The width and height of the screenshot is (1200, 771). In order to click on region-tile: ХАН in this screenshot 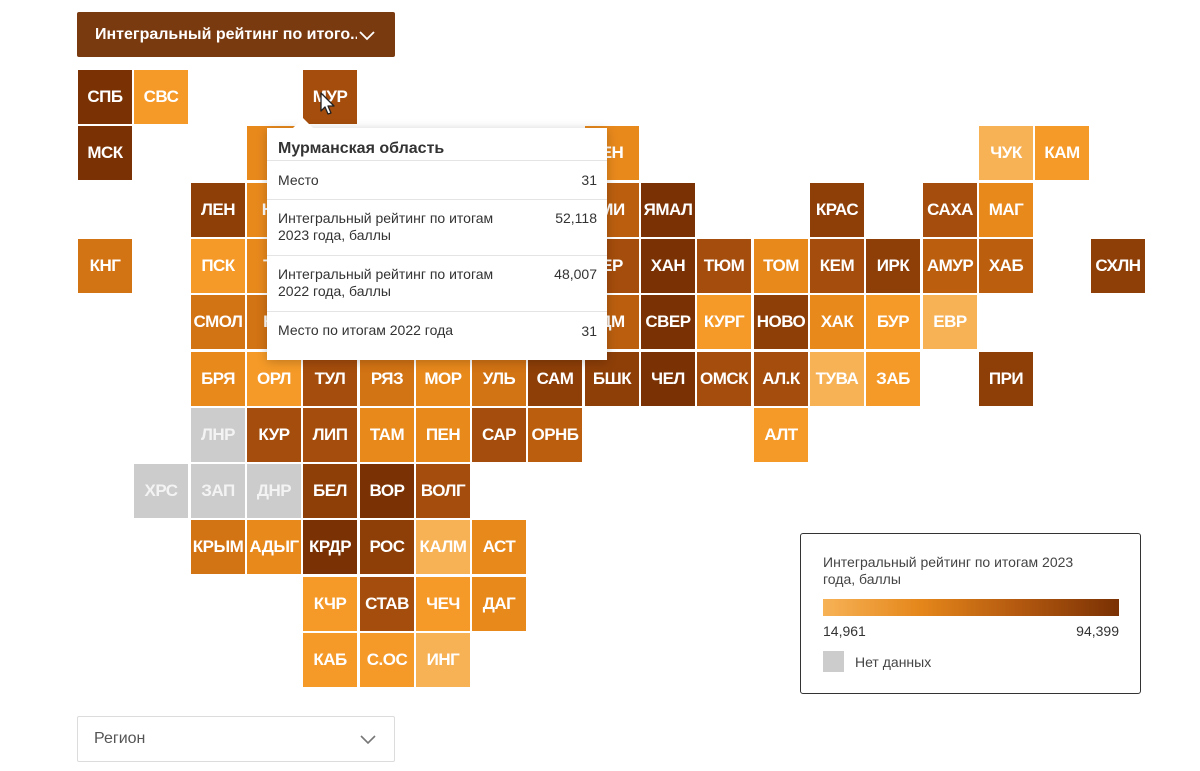, I will do `click(668, 266)`.